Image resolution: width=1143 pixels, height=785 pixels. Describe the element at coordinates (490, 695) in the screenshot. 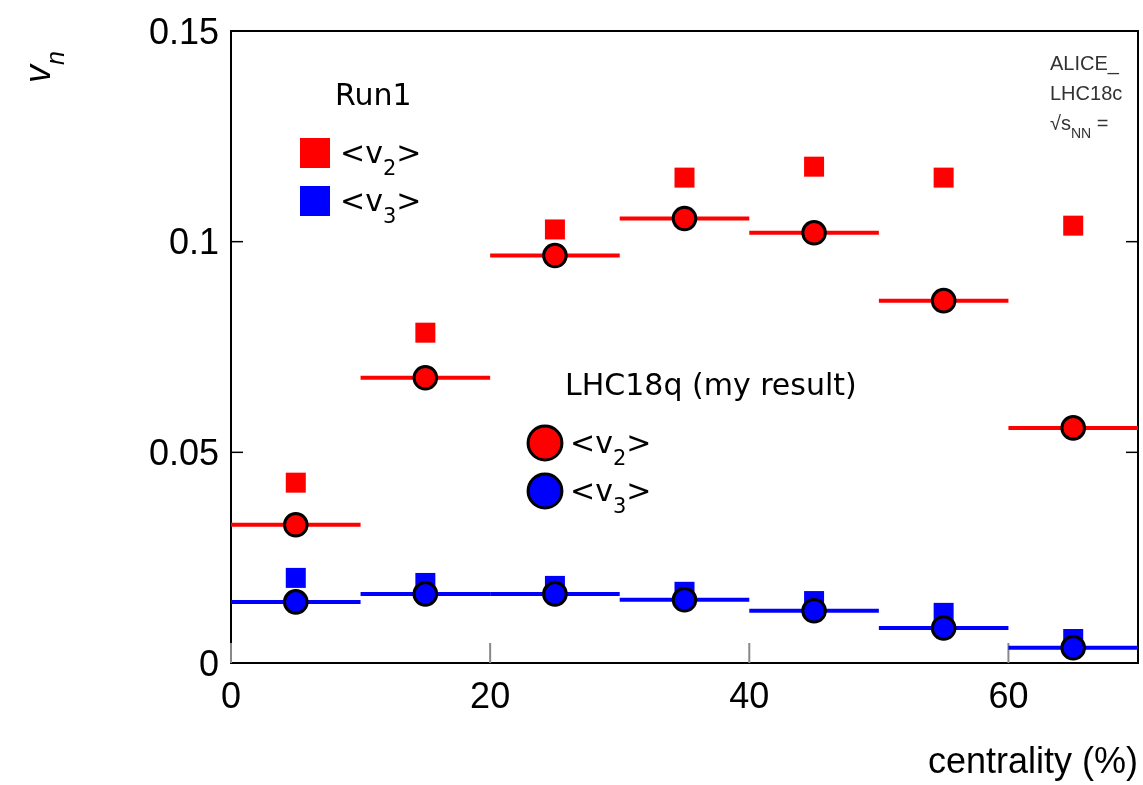

I see `x-tick-label: 20` at that location.